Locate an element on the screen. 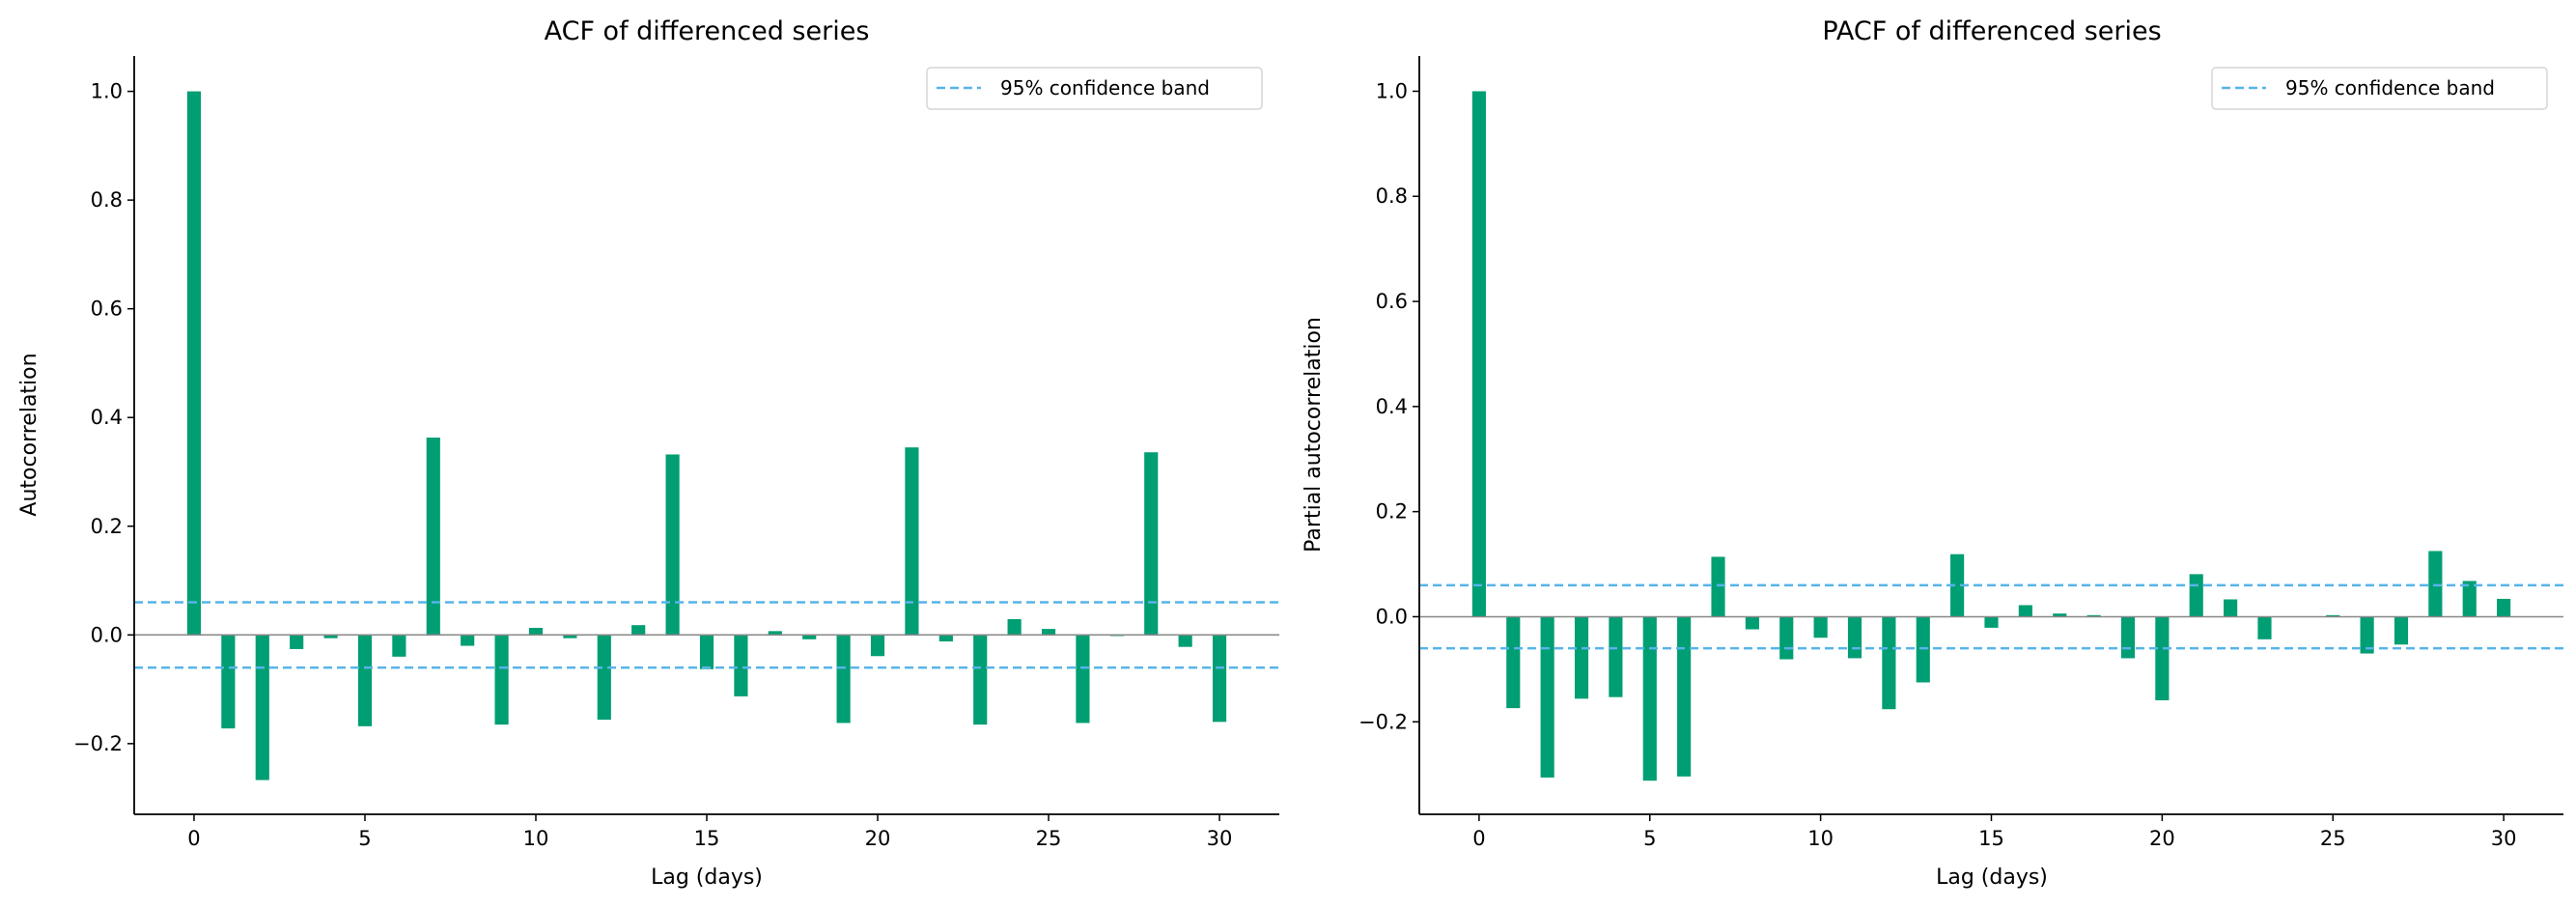 Image resolution: width=2576 pixels, height=908 pixels. y-axis-label: Partial autocorrelation is located at coordinates (1314, 435).